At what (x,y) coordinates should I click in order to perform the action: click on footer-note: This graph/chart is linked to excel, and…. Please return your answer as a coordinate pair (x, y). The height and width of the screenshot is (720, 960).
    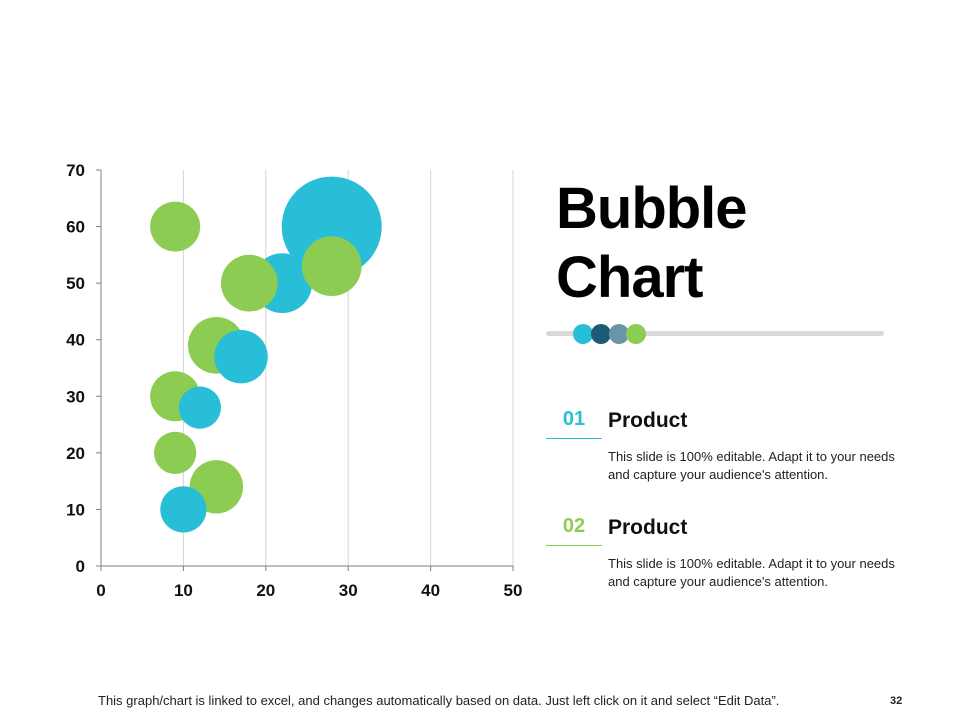
    Looking at the image, I should click on (439, 700).